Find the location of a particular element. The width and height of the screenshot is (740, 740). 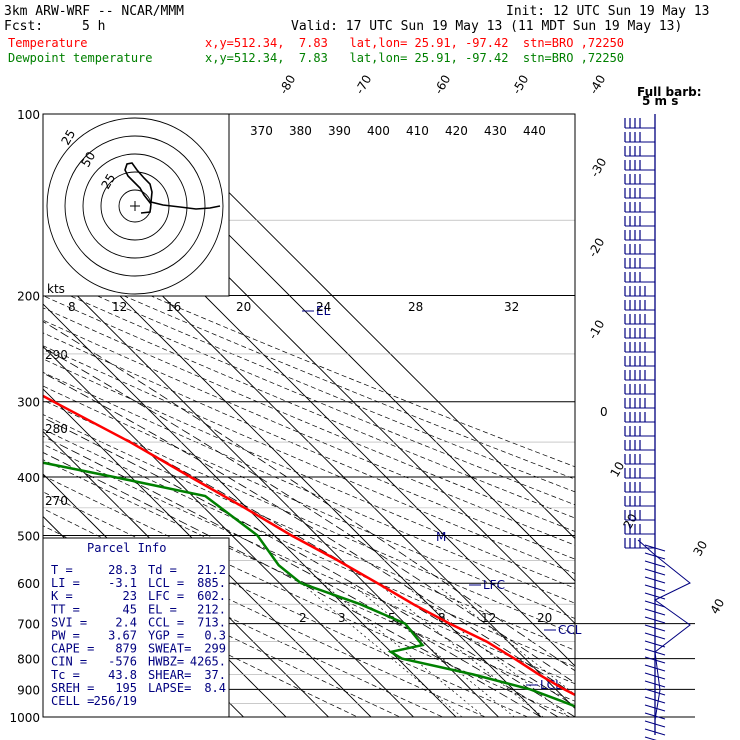

isotherm-label: 40 is located at coordinates (717, 606).